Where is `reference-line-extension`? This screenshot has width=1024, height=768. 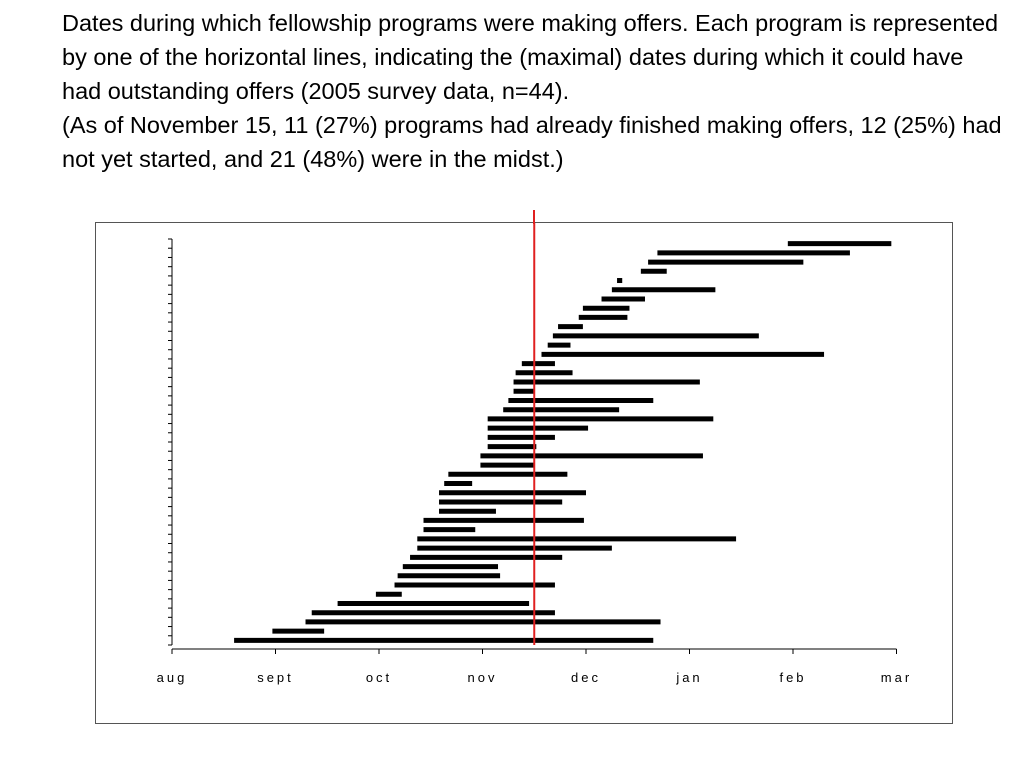
reference-line-extension is located at coordinates (534, 217).